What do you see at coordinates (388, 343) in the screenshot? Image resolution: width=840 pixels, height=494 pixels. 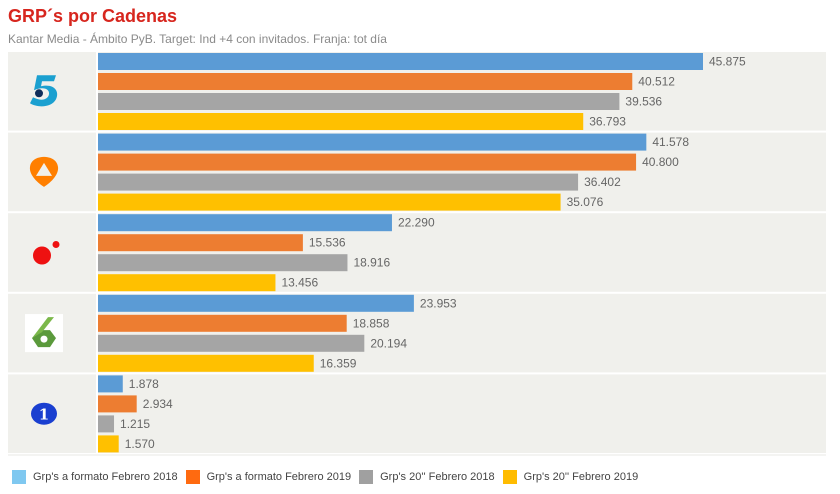 I see `bar-value-label: 20.194` at bounding box center [388, 343].